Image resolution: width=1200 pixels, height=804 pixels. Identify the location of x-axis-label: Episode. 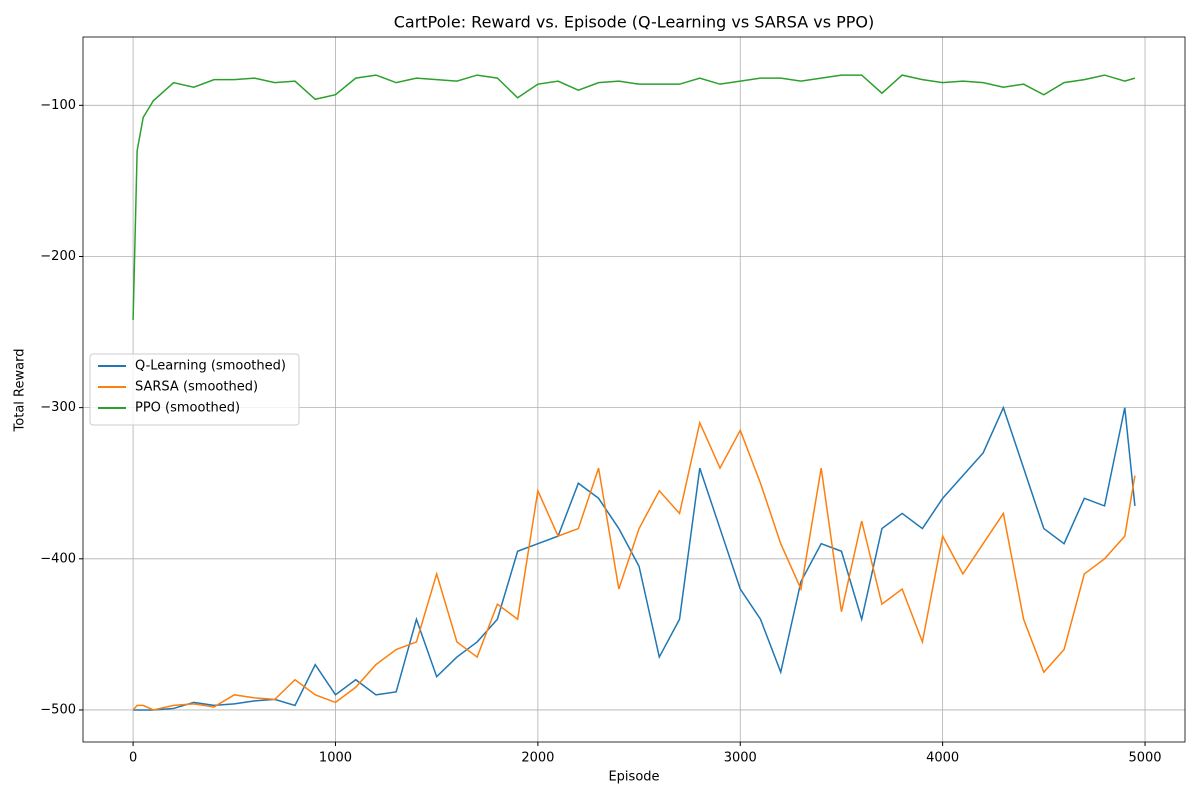
(633, 777).